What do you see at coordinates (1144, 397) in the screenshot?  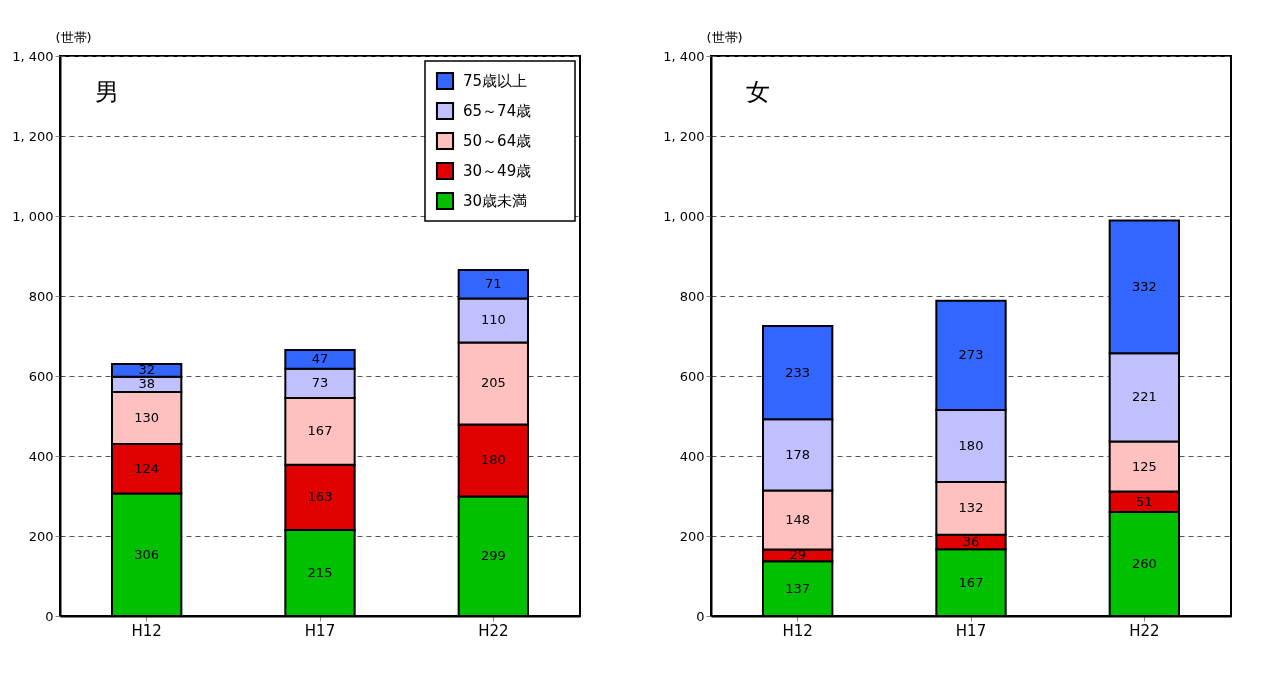 I see `data-label: 221` at bounding box center [1144, 397].